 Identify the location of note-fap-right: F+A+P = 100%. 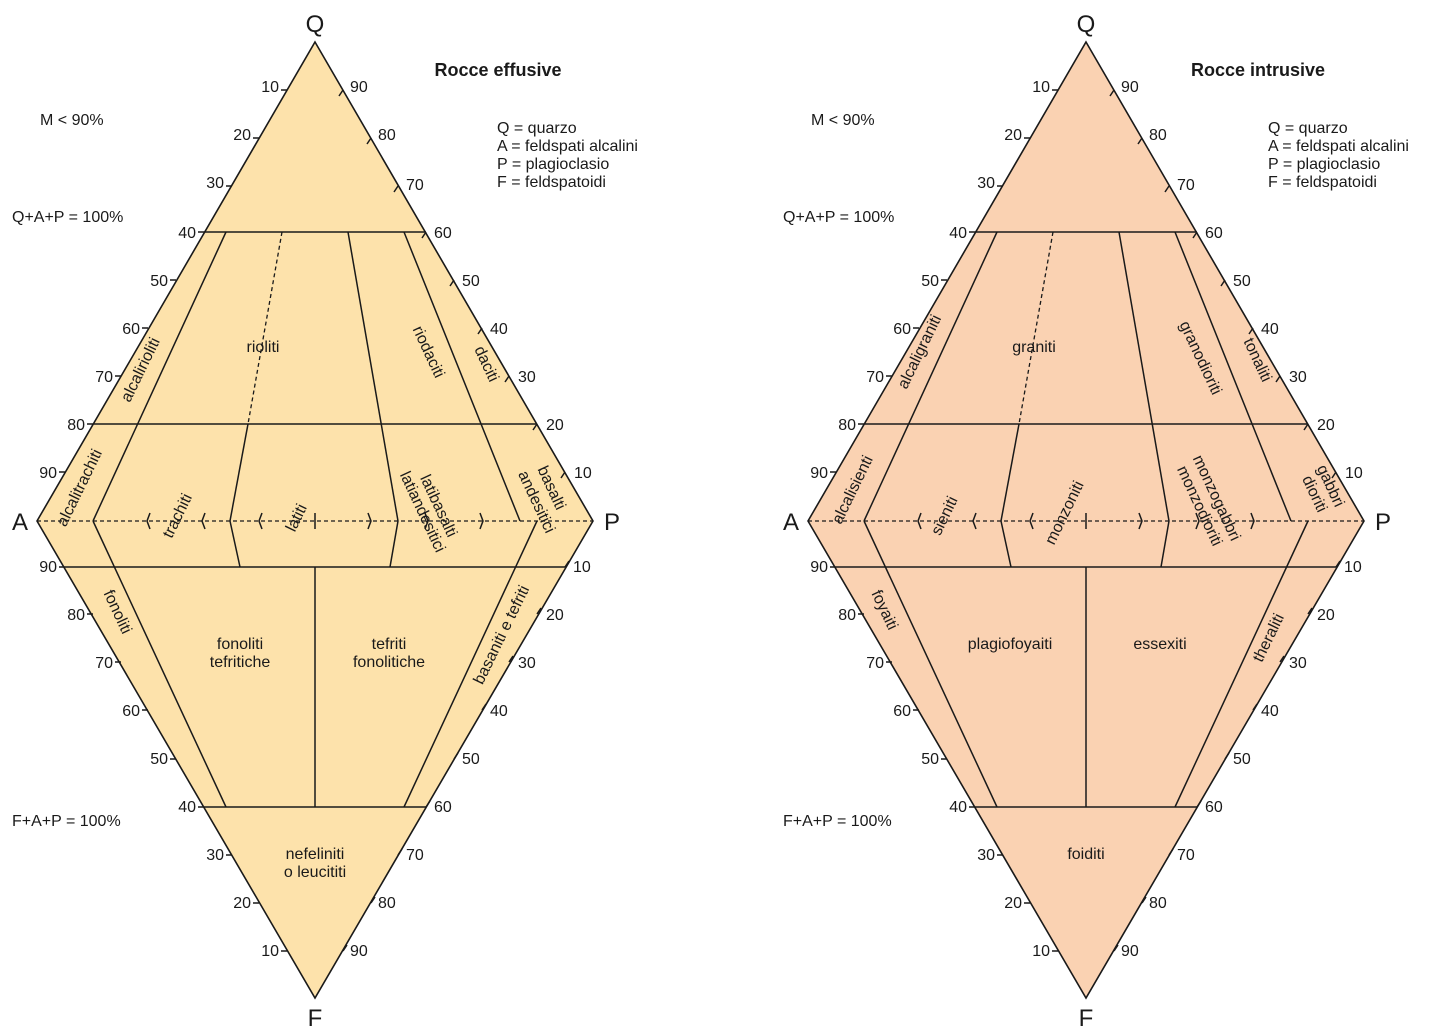
(837, 821).